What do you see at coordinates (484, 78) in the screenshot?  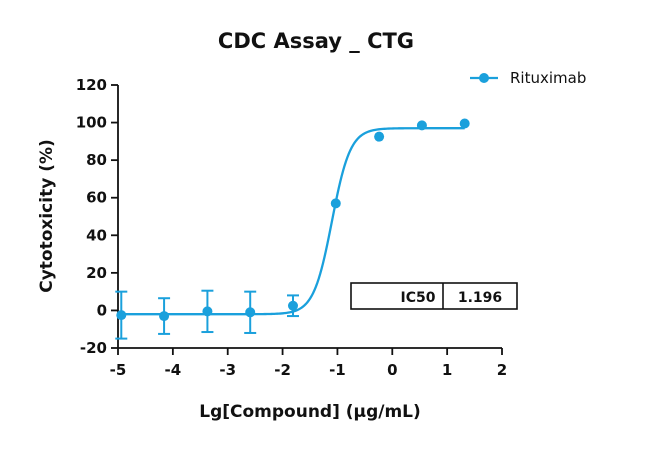 I see `legend-series-marker` at bounding box center [484, 78].